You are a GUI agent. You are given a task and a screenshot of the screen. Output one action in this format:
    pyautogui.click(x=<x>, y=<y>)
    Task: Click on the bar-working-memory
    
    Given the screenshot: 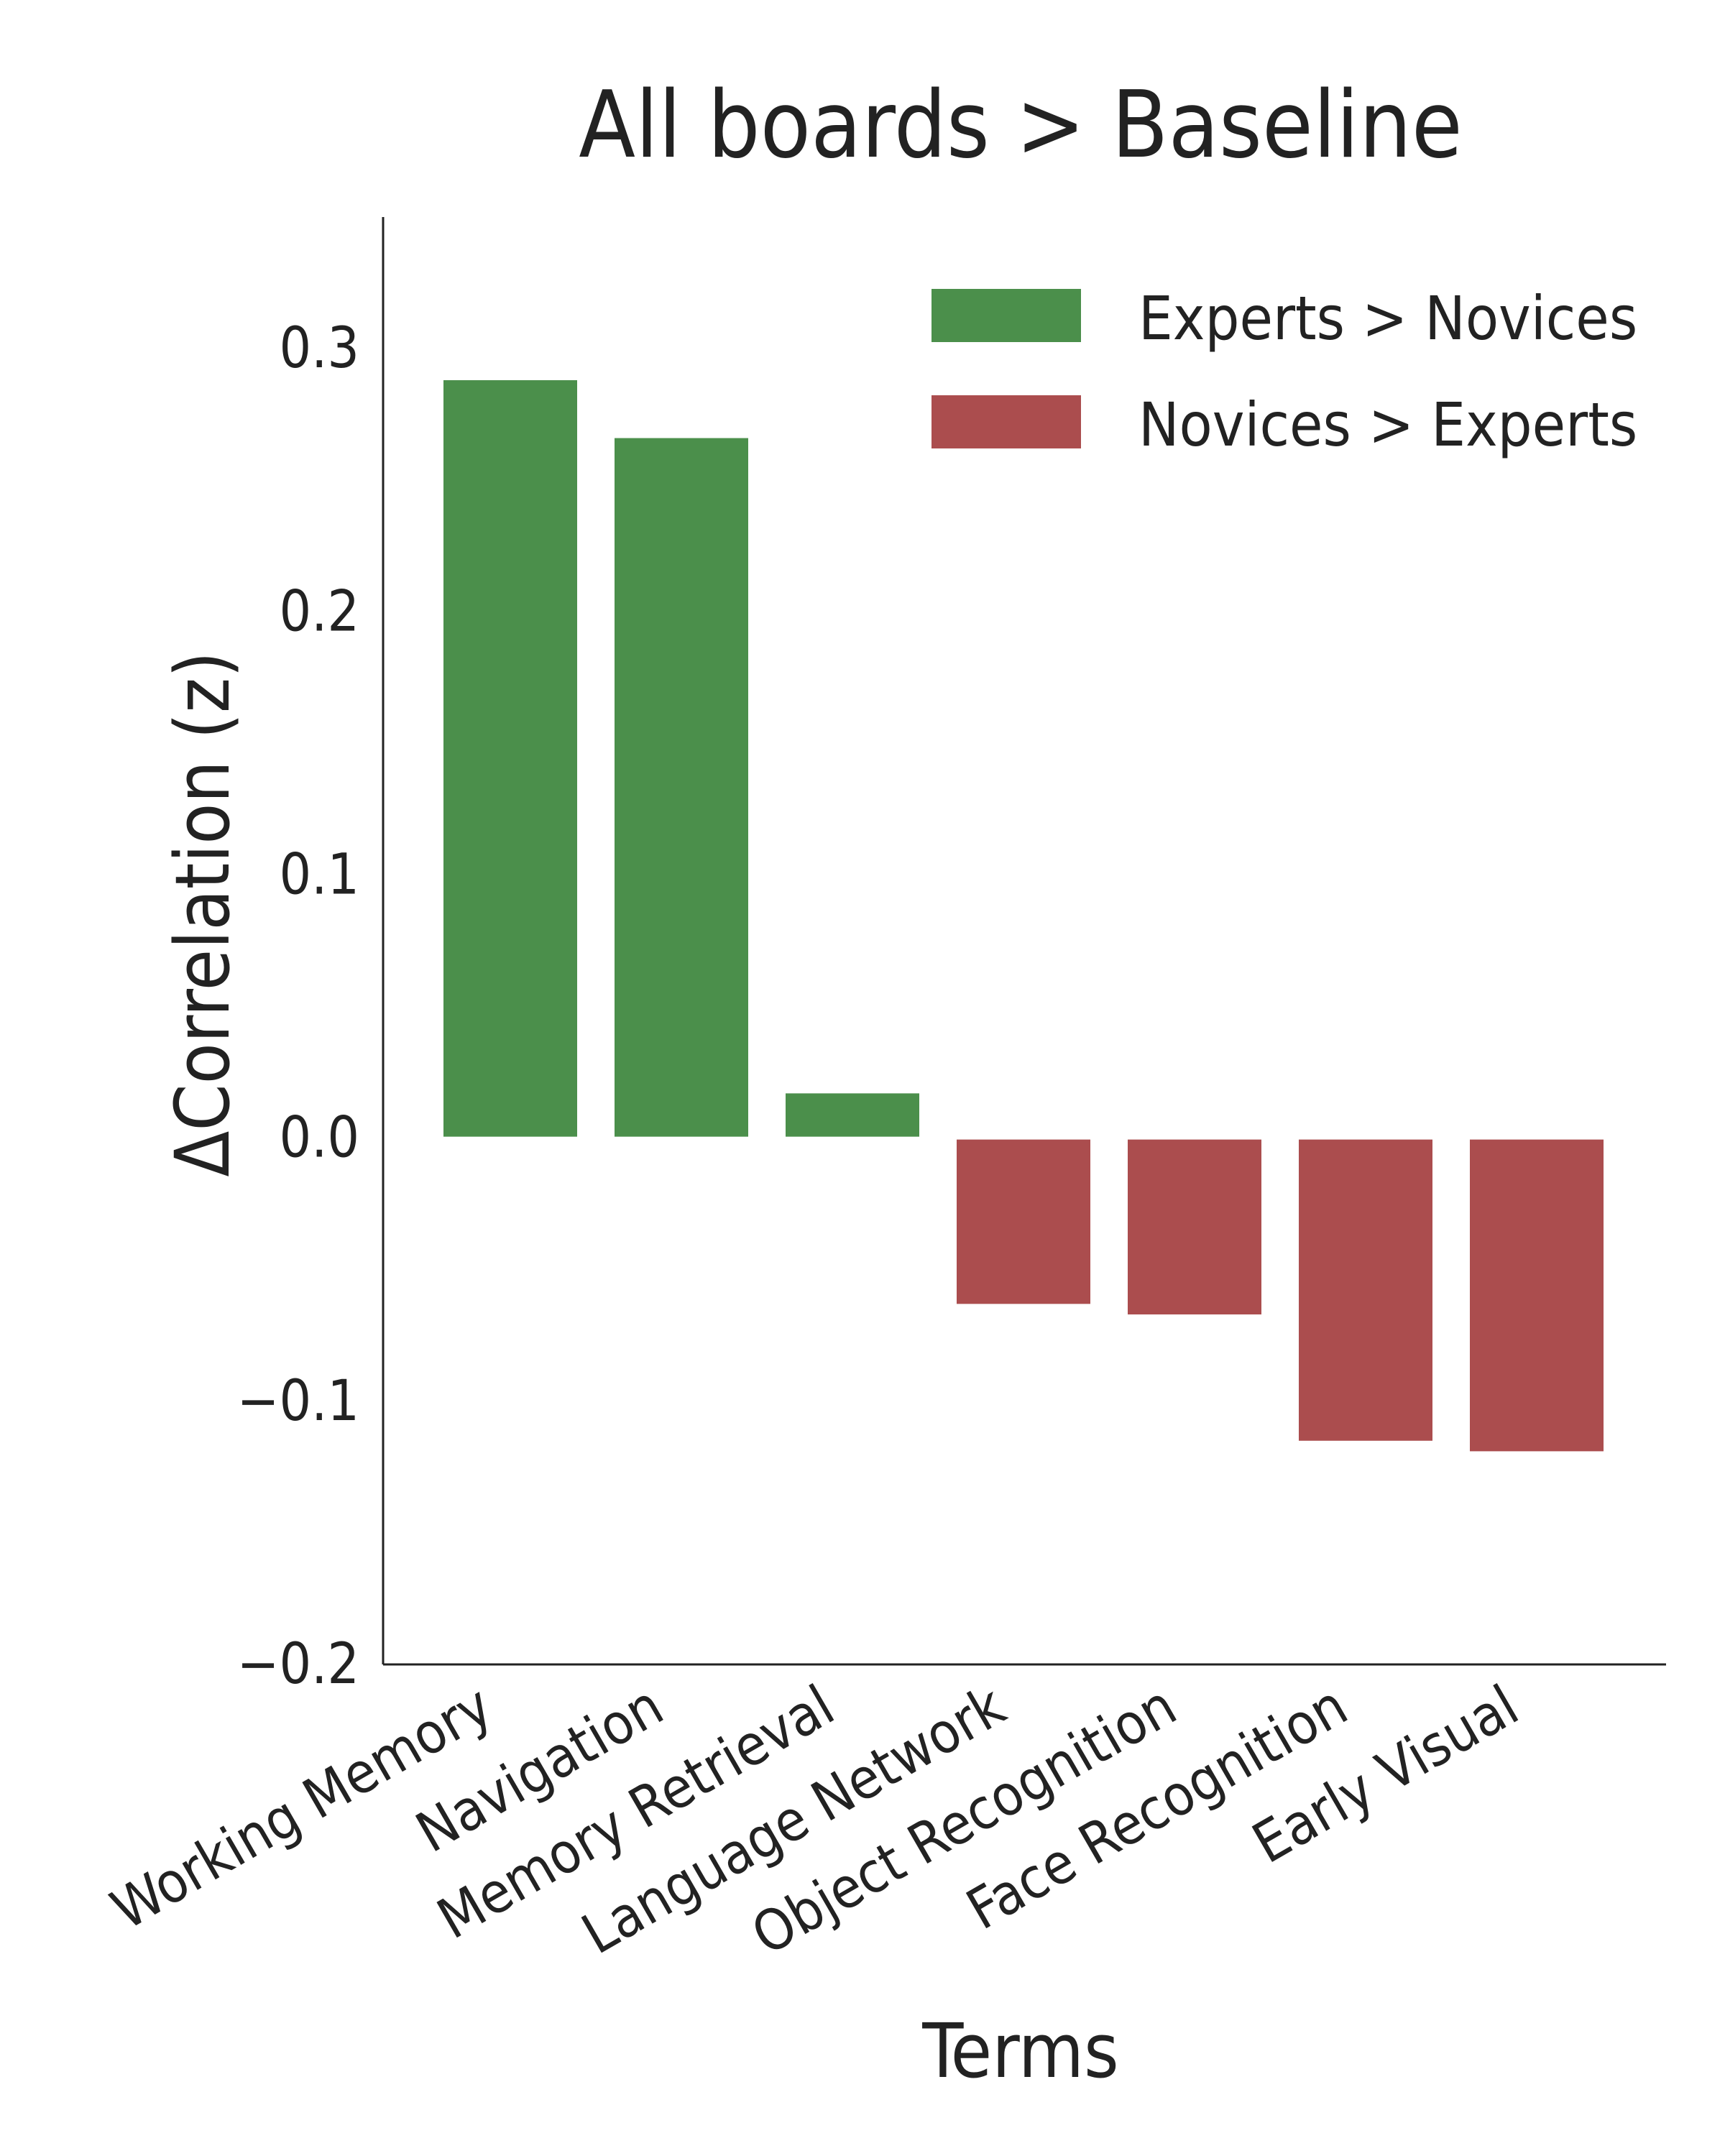 What is the action you would take?
    pyautogui.click(x=510, y=758)
    